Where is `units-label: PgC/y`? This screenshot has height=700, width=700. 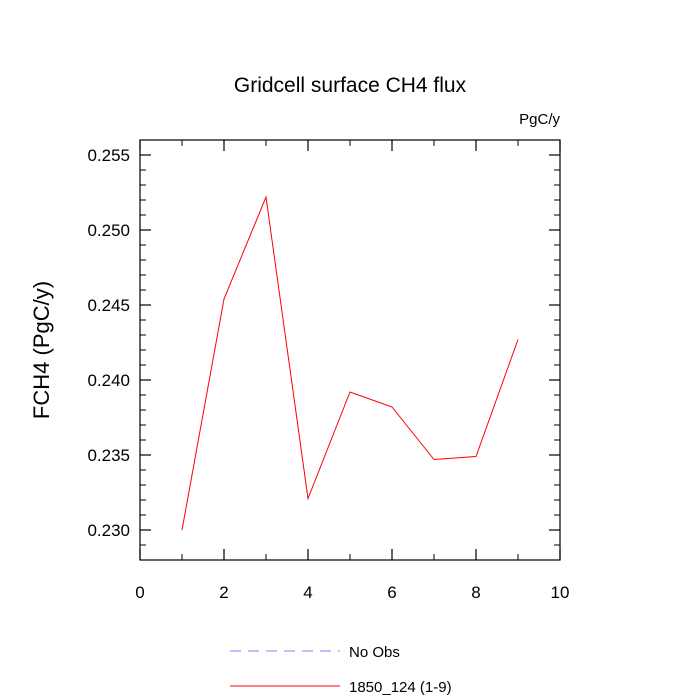
units-label: PgC/y is located at coordinates (539, 119).